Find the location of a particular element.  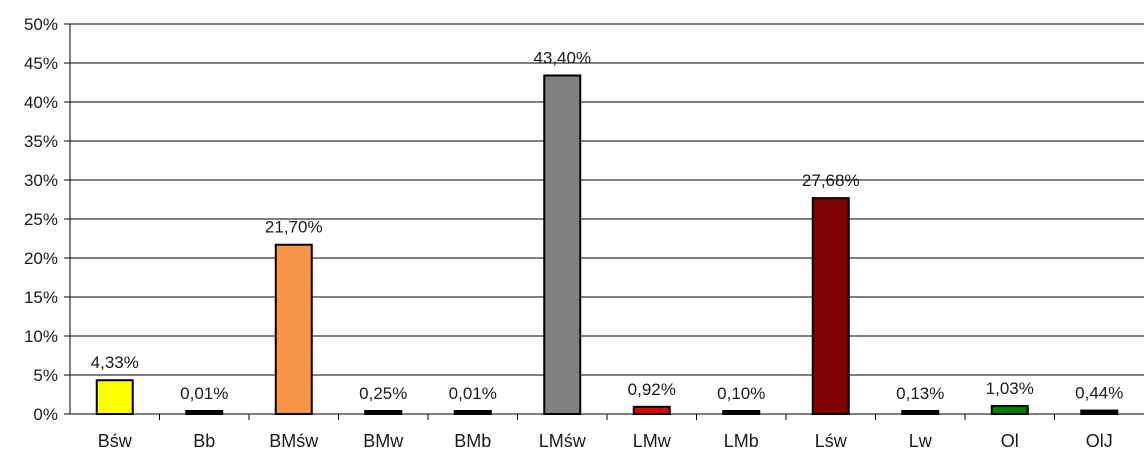

data-label: 27,68% is located at coordinates (831, 180).